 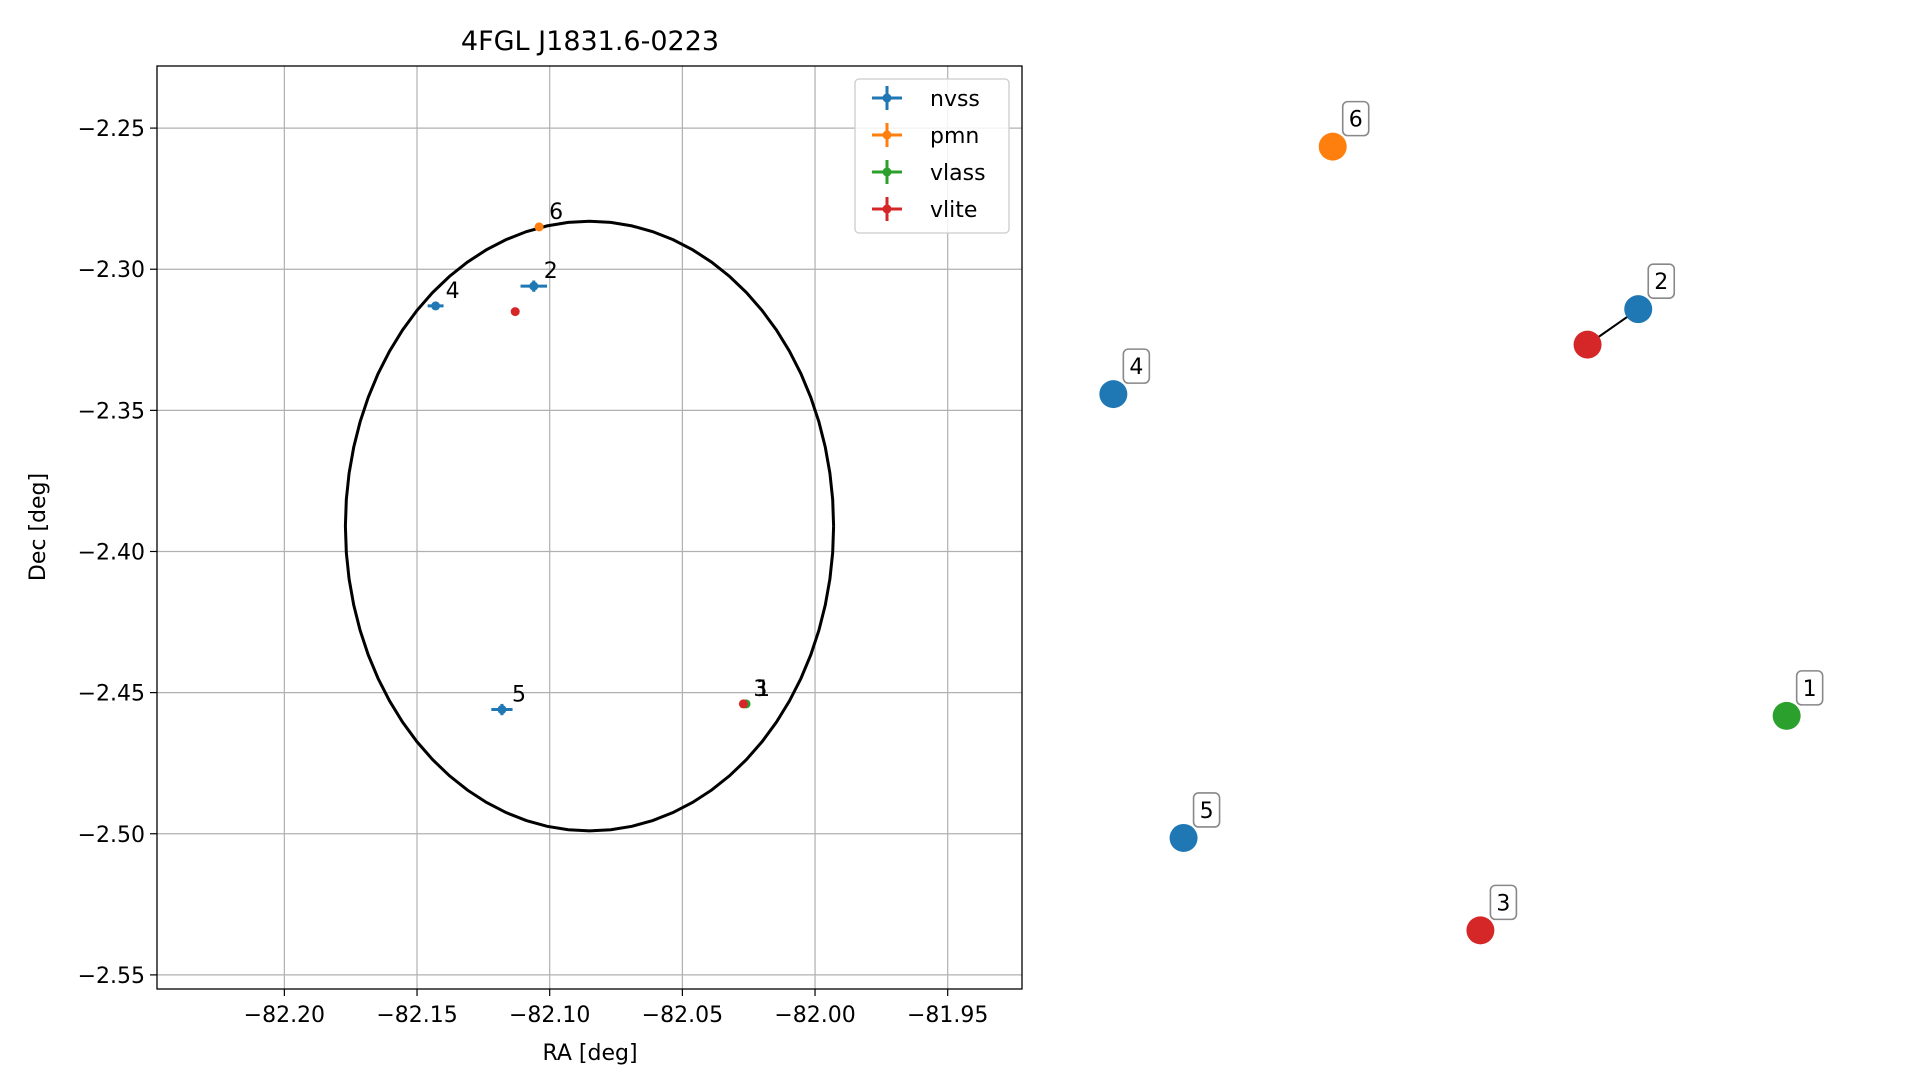 What do you see at coordinates (111, 552) in the screenshot?
I see `y-tick-label: −2.40` at bounding box center [111, 552].